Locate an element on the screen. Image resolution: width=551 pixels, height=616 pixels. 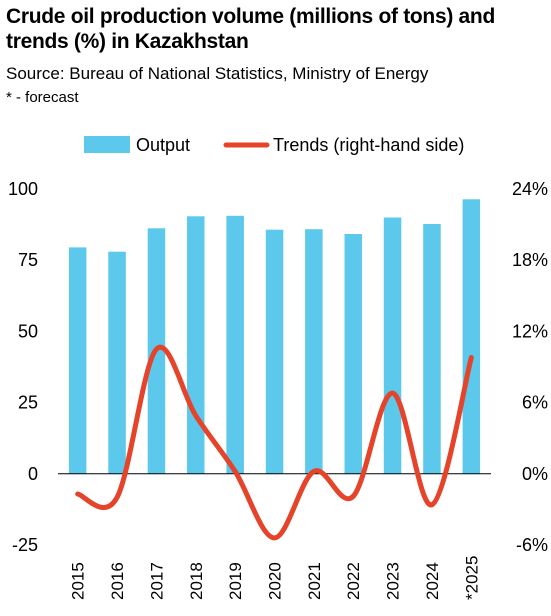
bar-output-2019 is located at coordinates (235, 344).